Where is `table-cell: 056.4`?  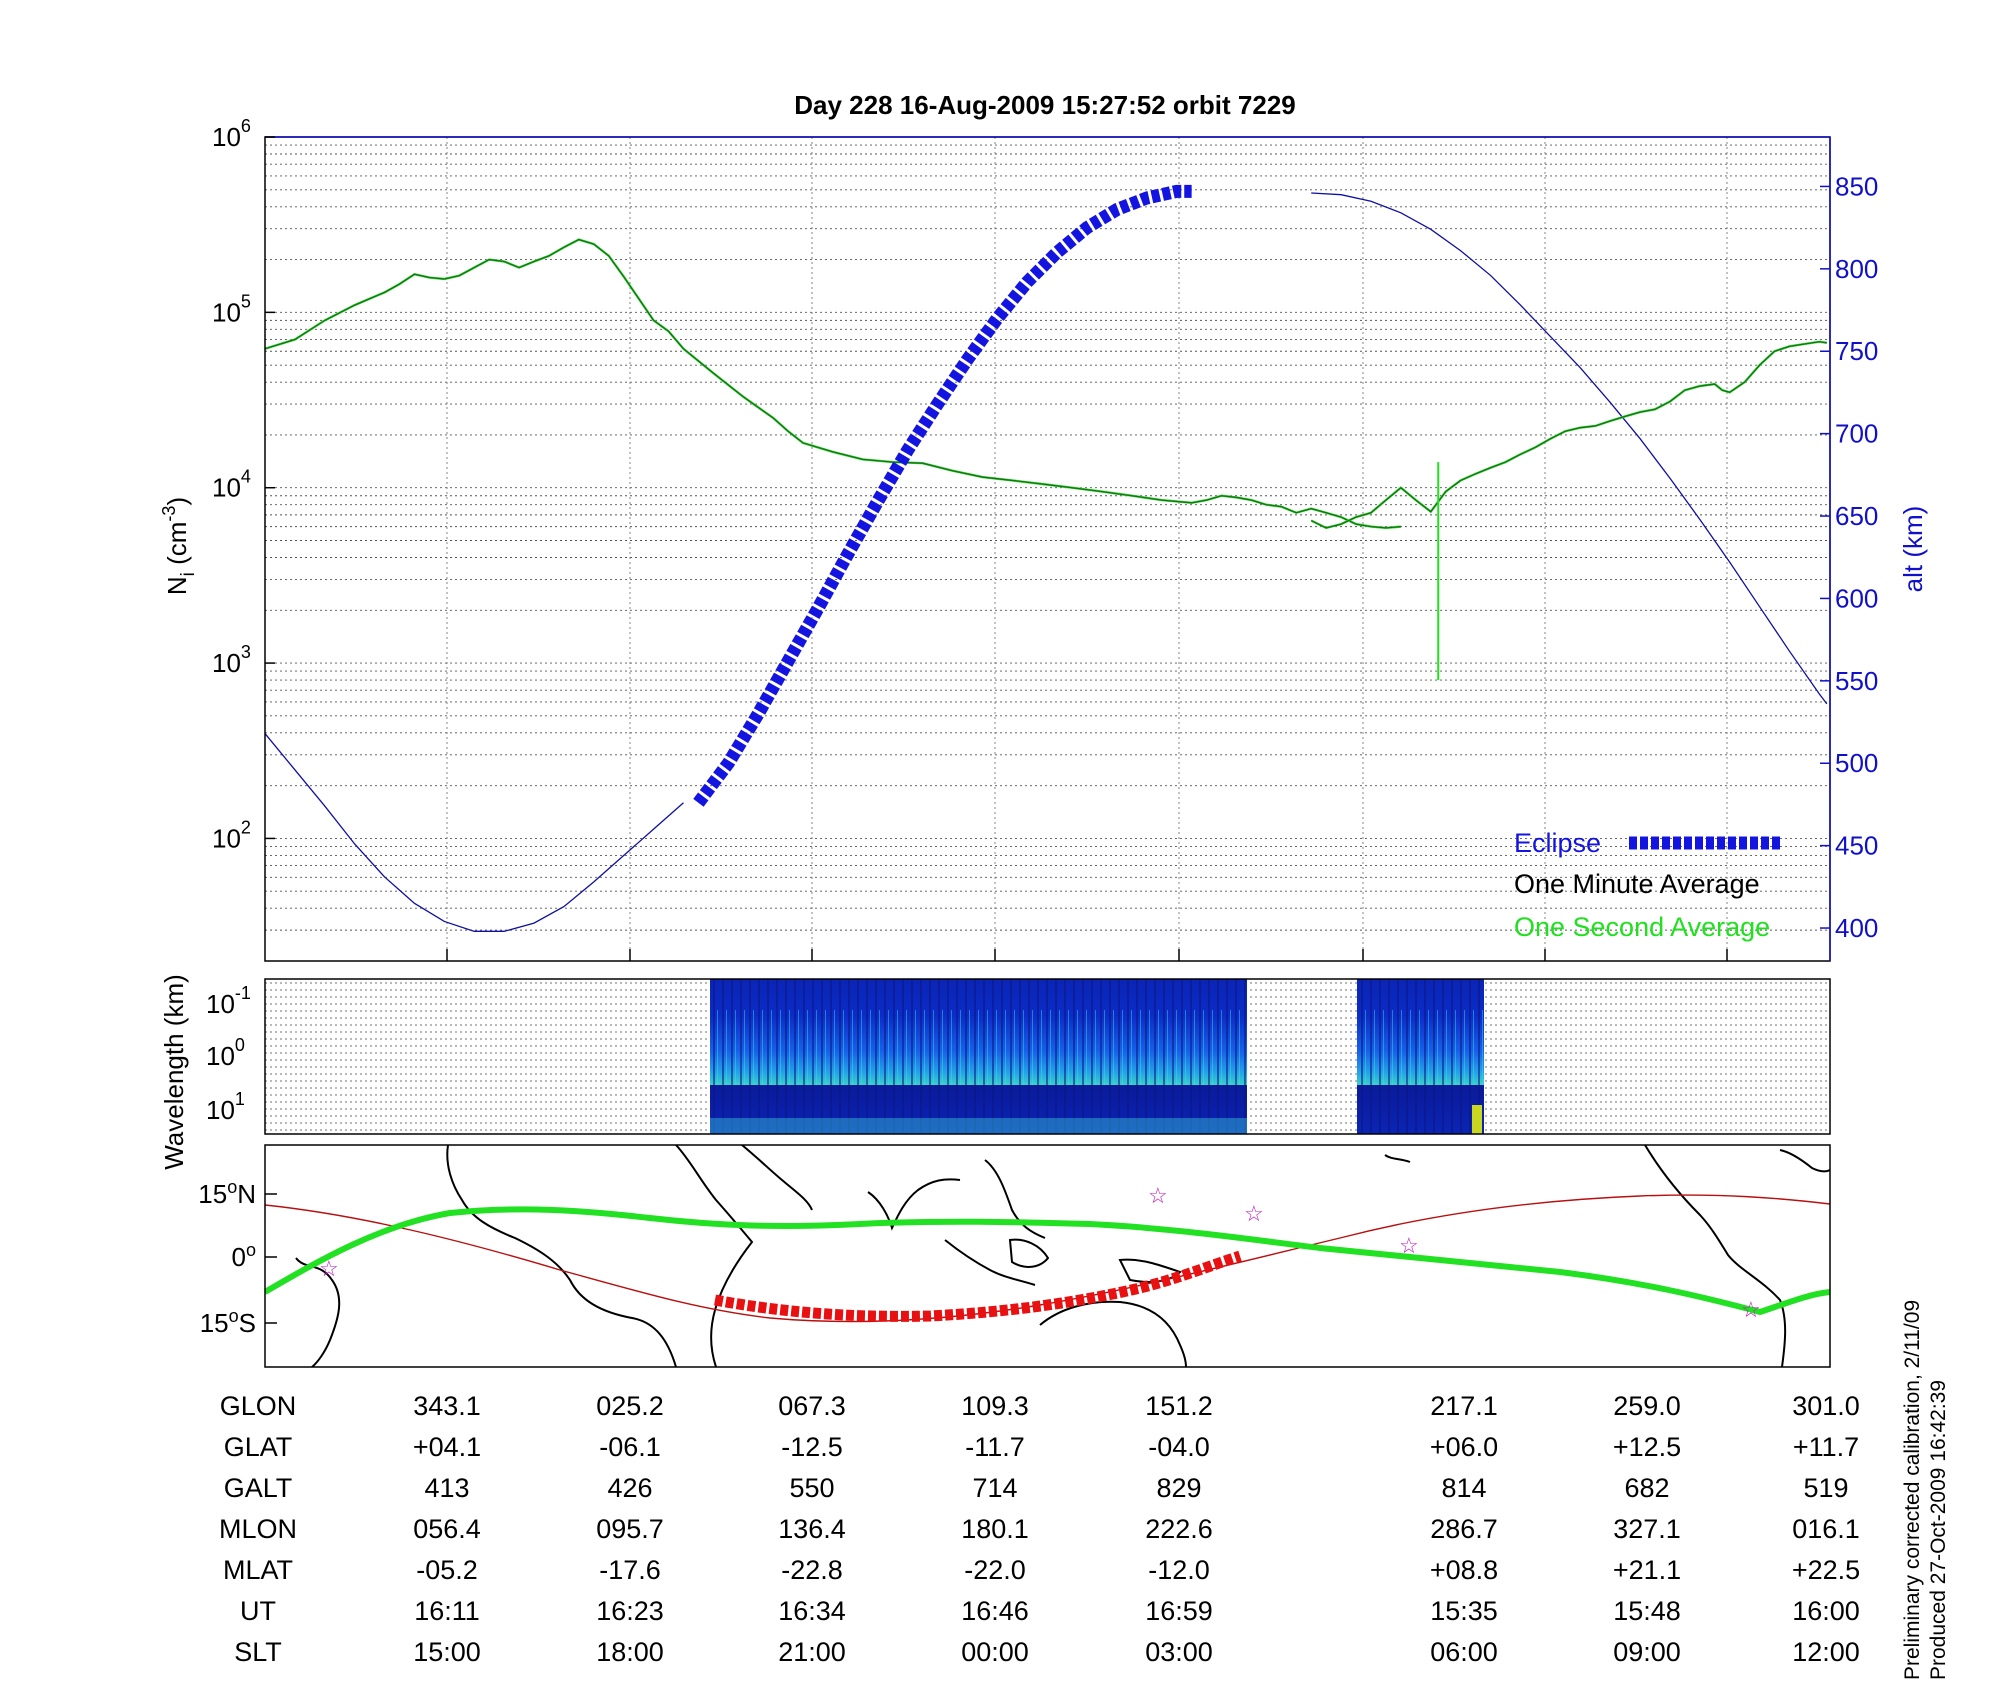
table-cell: 056.4 is located at coordinates (447, 1529).